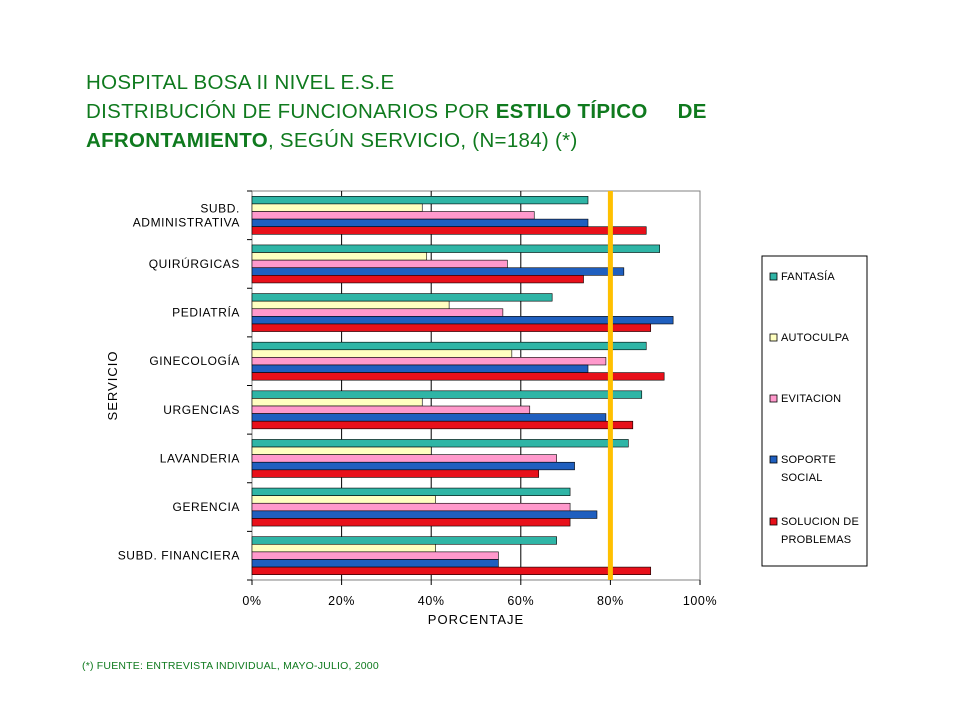 This screenshot has width=960, height=720. I want to click on legend-label-line: SOLUCION DE, so click(820, 522).